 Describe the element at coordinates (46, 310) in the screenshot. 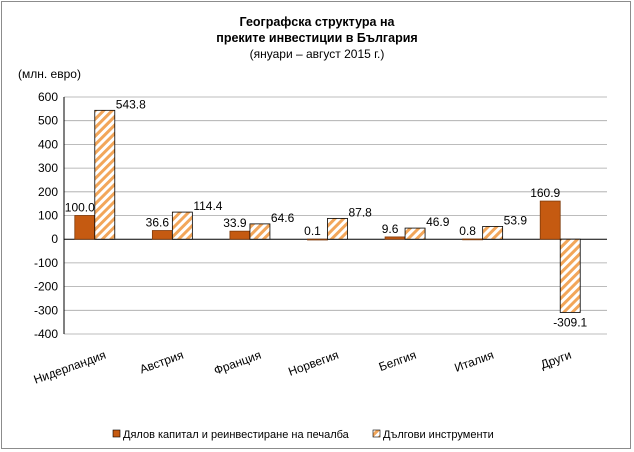

I see `y-tick-label: -300` at that location.